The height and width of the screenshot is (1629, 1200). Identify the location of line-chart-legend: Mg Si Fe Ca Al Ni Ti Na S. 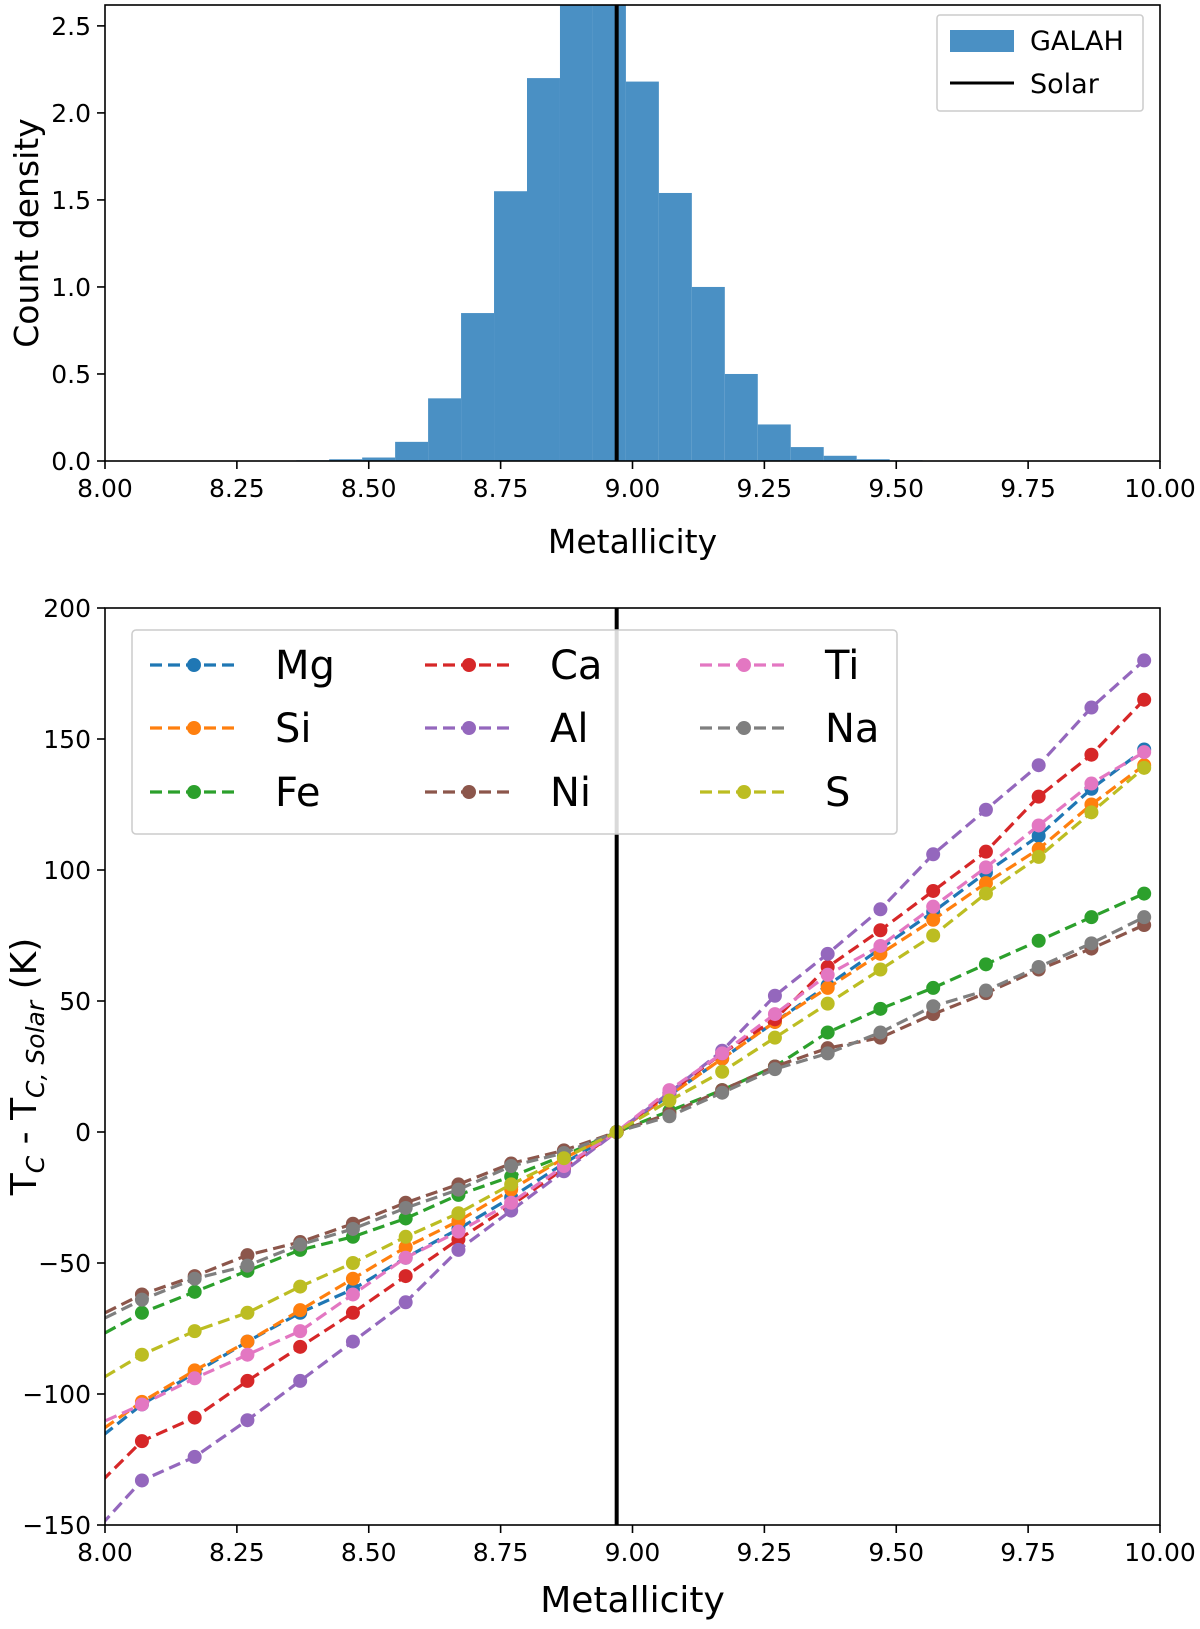
(514, 732).